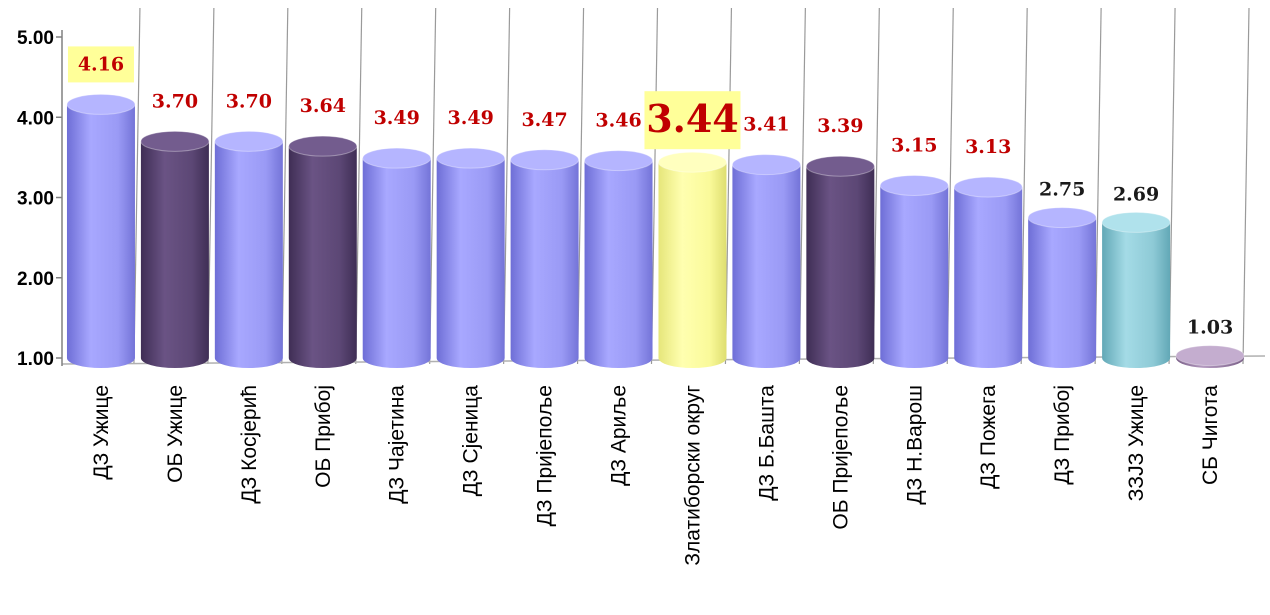  Describe the element at coordinates (545, 455) in the screenshot. I see `category-label: ДЗ Пријепоље` at that location.